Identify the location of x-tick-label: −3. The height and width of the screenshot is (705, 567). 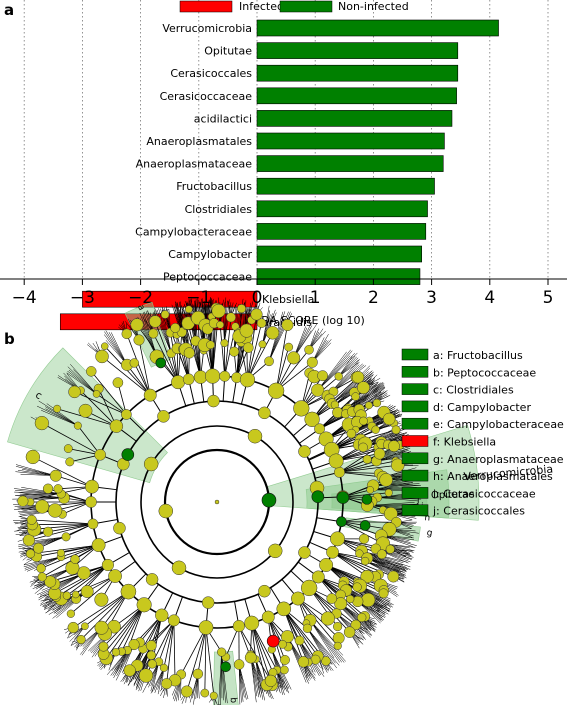
(82, 298).